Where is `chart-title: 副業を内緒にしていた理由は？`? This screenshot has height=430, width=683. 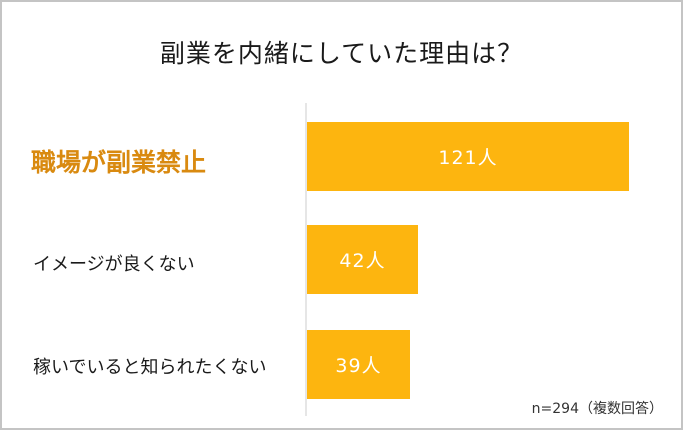 chart-title: 副業を内緒にしていた理由は？ is located at coordinates (341, 53).